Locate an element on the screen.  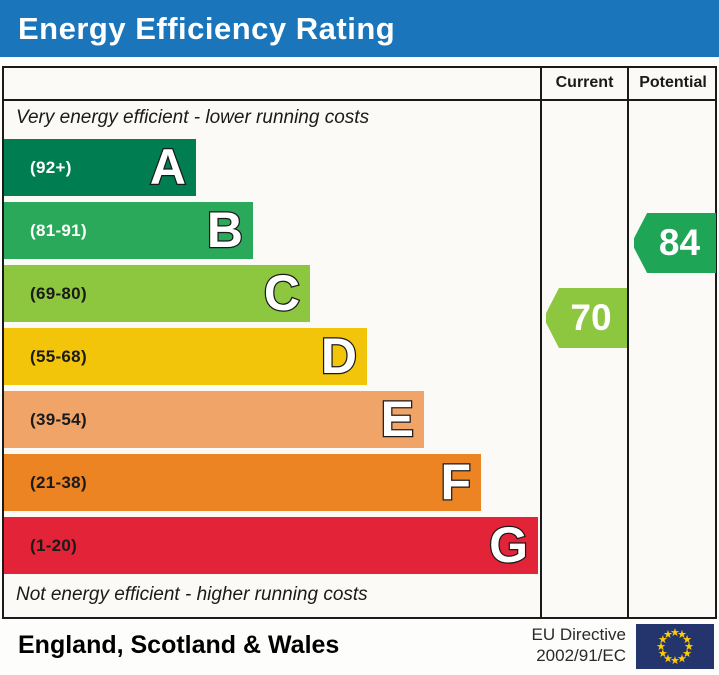
column-header-current: Current is located at coordinates (584, 82).